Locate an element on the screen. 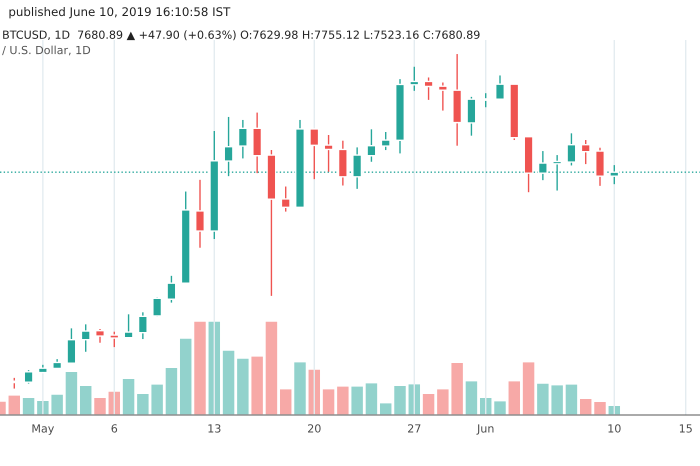 The height and width of the screenshot is (466, 700). x-tick-label: 6 is located at coordinates (115, 428).